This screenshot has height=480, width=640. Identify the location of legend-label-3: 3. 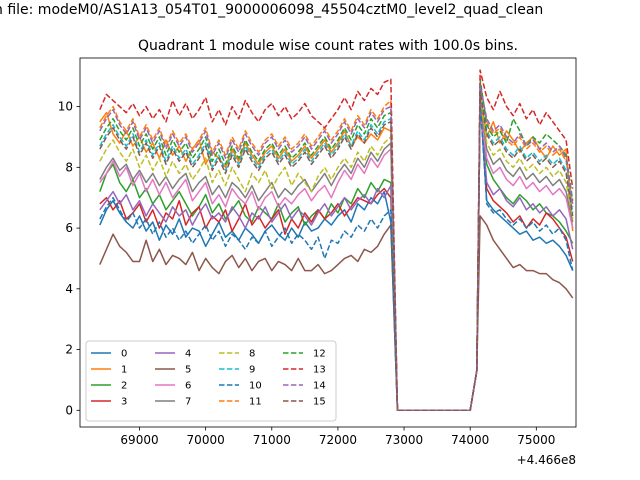
(124, 402).